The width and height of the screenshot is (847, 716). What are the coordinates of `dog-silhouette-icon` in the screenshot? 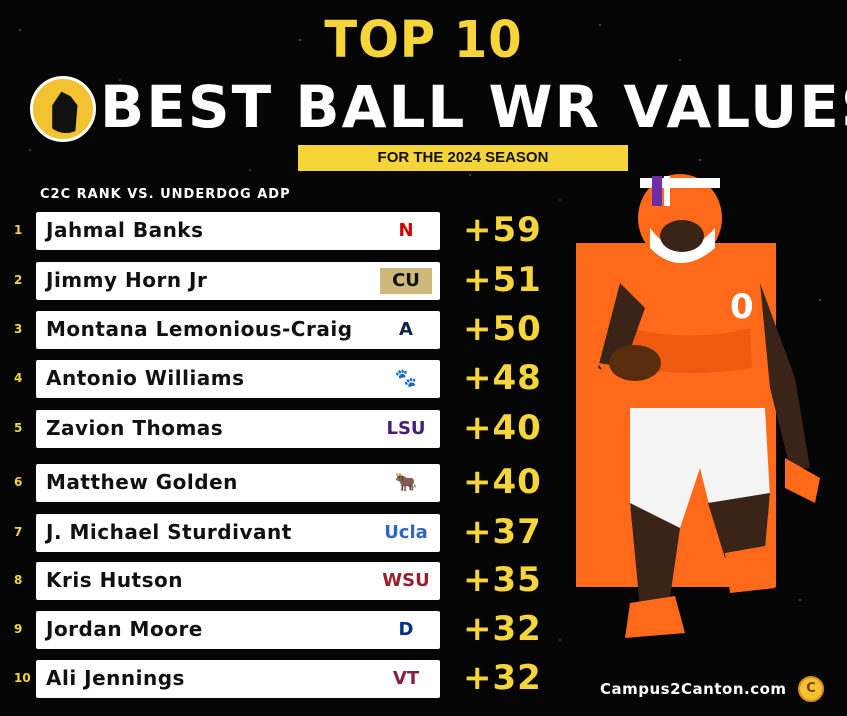 It's located at (65, 112).